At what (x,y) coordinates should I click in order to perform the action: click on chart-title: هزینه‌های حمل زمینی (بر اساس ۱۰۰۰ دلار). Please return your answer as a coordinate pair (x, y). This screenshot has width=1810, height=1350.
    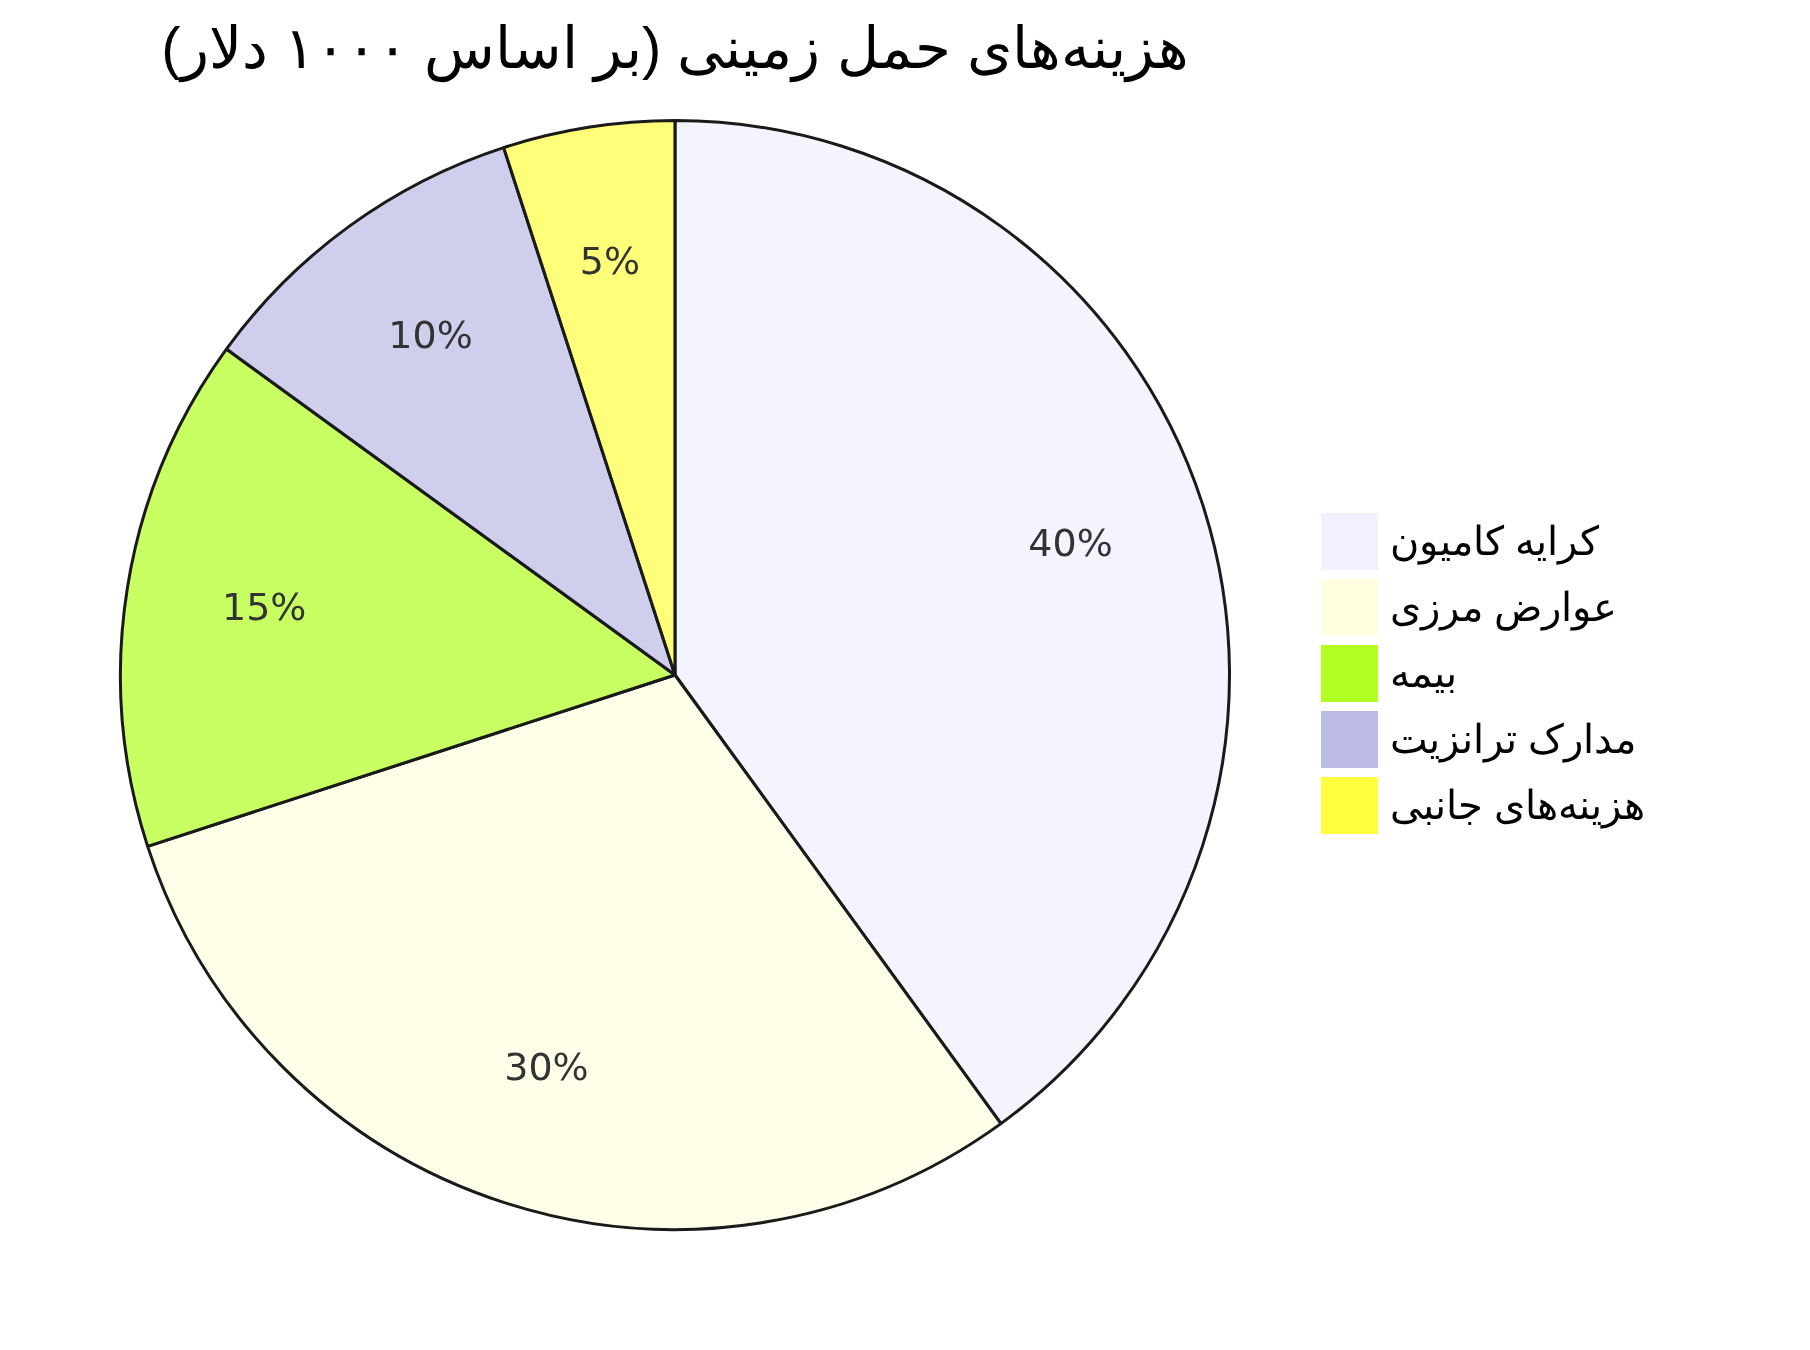
    Looking at the image, I should click on (675, 48).